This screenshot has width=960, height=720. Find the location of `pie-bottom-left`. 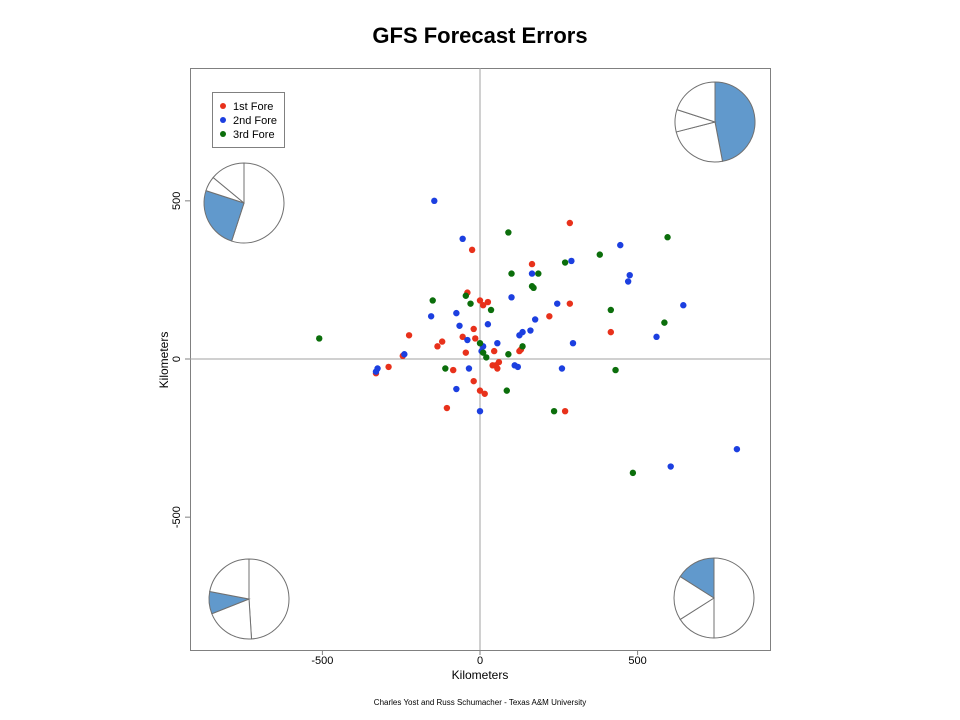

pie-bottom-left is located at coordinates (249, 599).